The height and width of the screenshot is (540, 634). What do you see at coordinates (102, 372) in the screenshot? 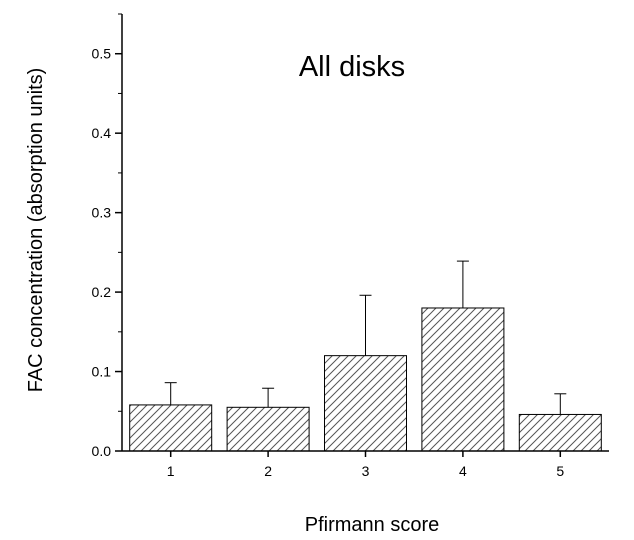
I see `y-tick-label: 0.1` at bounding box center [102, 372].